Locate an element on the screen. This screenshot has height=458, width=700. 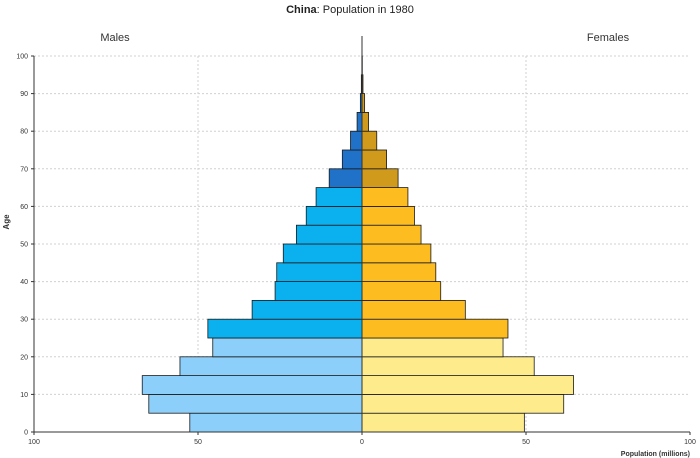
x-axis-label: Population (millions) is located at coordinates (655, 454).